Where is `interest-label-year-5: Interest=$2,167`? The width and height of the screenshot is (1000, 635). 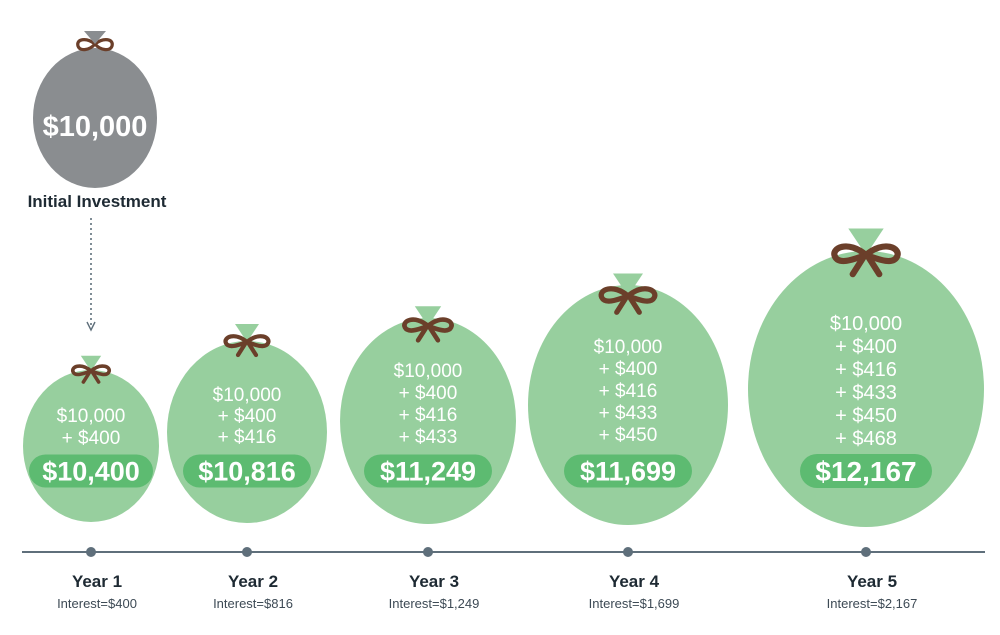 interest-label-year-5: Interest=$2,167 is located at coordinates (872, 603).